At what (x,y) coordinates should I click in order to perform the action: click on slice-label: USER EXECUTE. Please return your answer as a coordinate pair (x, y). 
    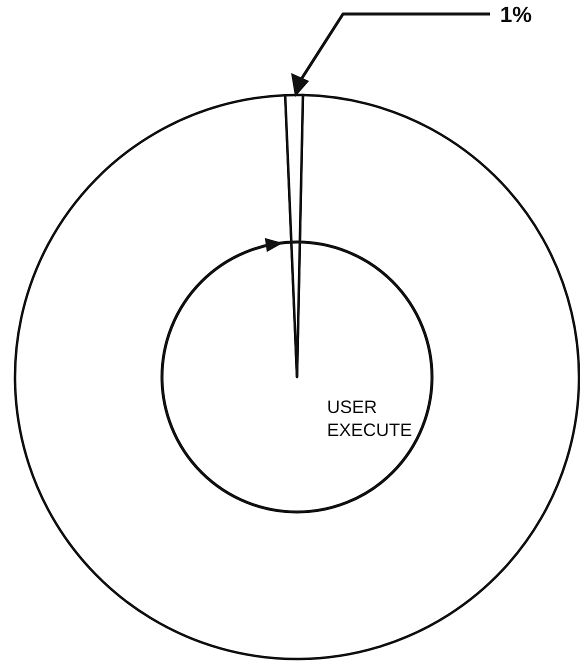
    Looking at the image, I should click on (369, 418).